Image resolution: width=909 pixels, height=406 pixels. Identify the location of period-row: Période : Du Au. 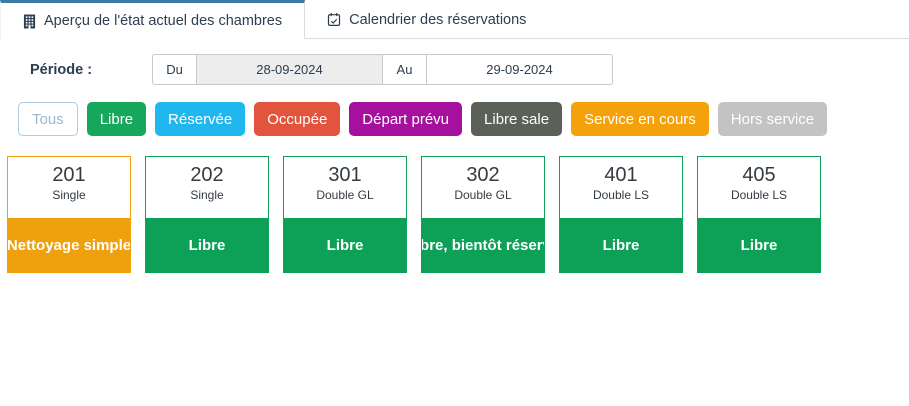
(469, 69).